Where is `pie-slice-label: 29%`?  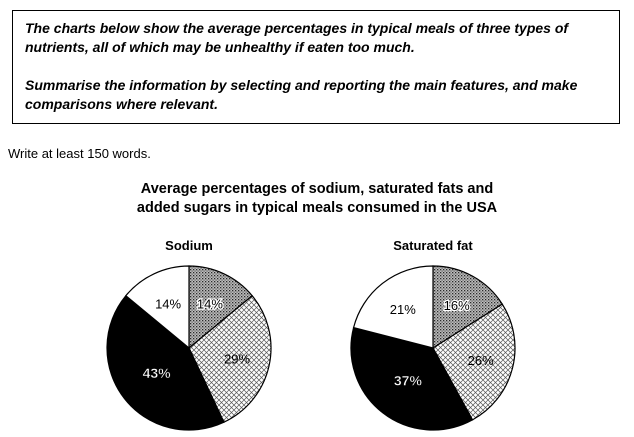 pie-slice-label: 29% is located at coordinates (237, 359).